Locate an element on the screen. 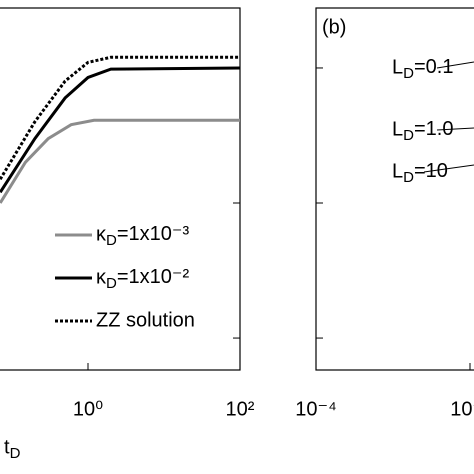 The width and height of the screenshot is (474, 474). legend-label: κD=1x10⁻³ is located at coordinates (142, 236).